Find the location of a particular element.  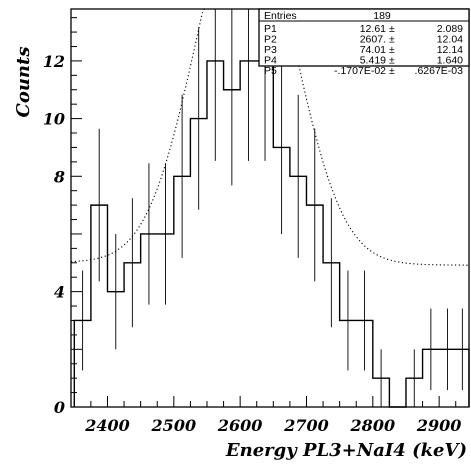

y-tick-label: 8 is located at coordinates (59, 176).